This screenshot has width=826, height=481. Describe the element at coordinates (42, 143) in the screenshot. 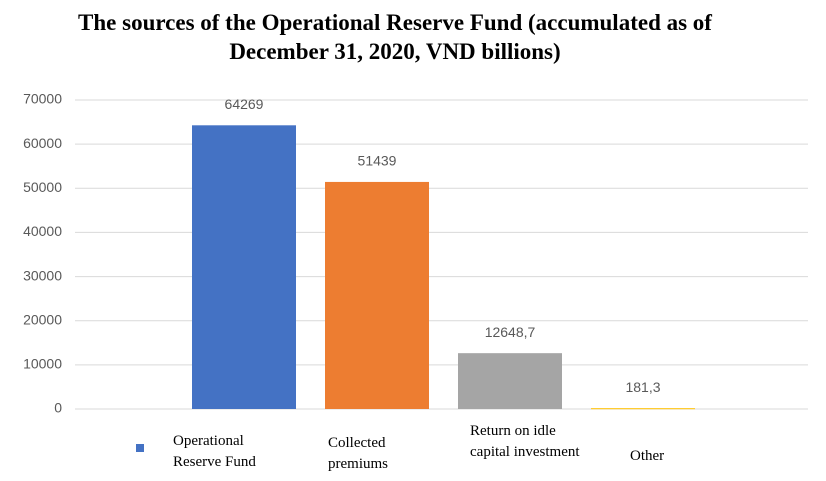

I see `y-tick-label: 60000` at that location.